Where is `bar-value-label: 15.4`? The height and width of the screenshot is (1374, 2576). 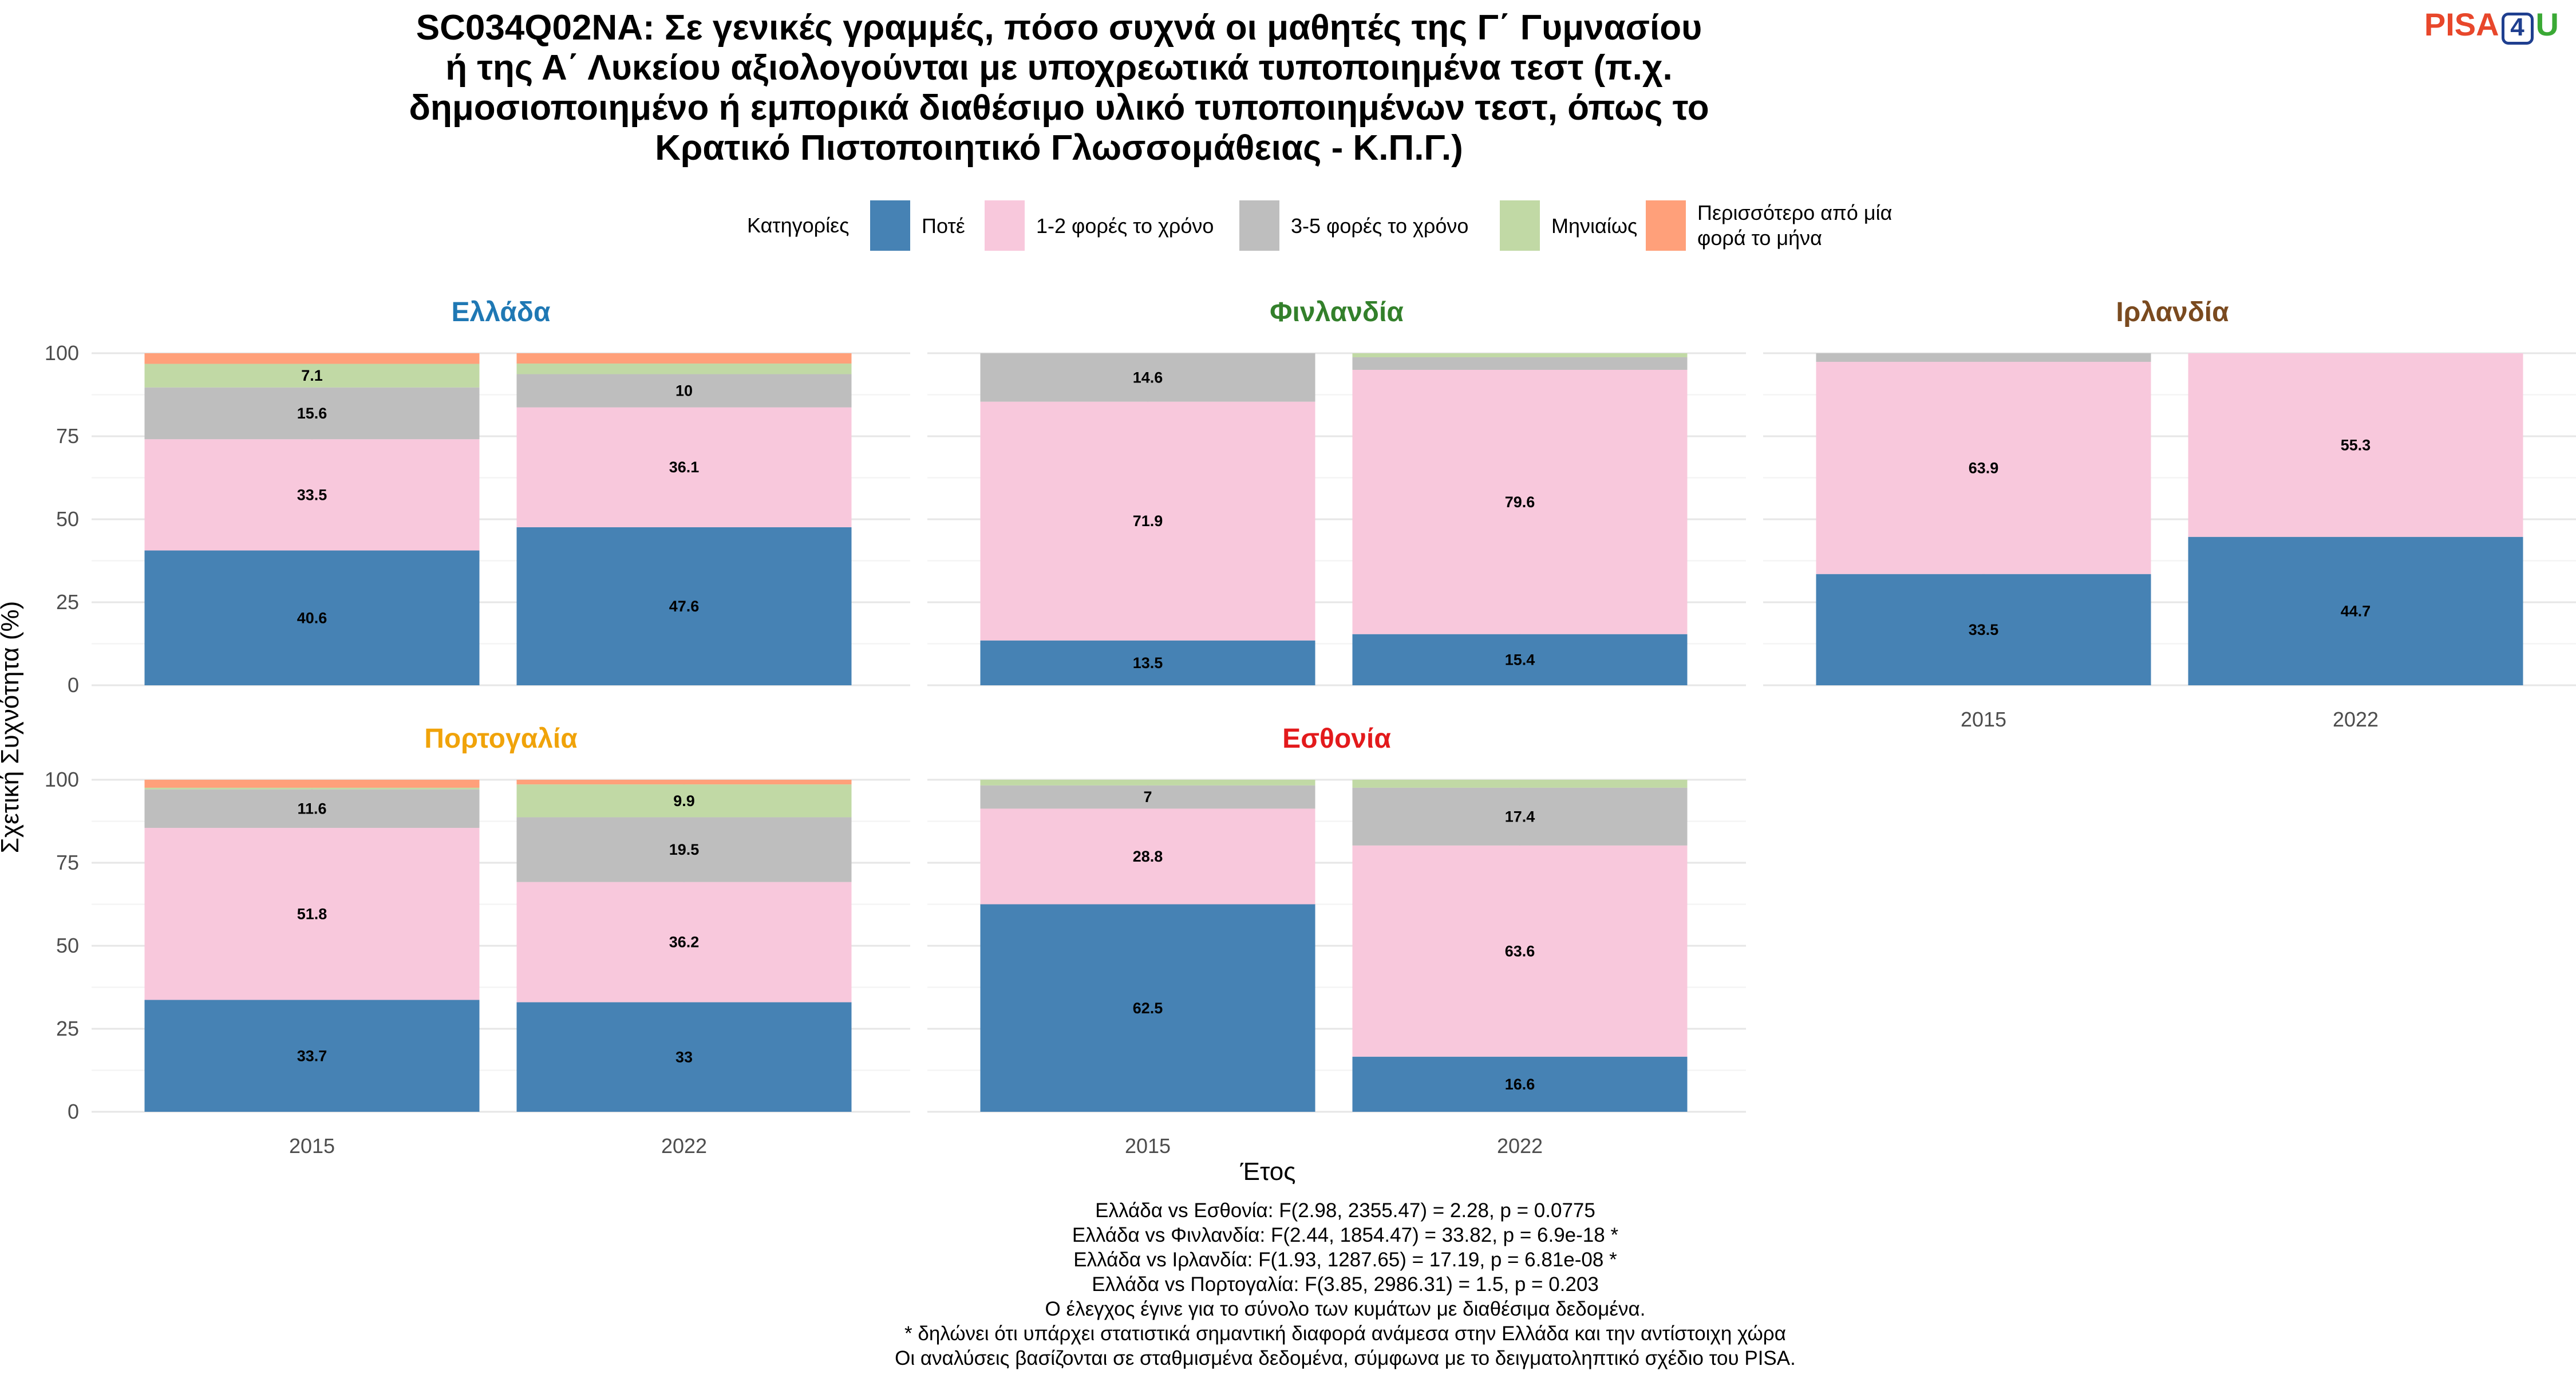 bar-value-label: 15.4 is located at coordinates (1520, 660).